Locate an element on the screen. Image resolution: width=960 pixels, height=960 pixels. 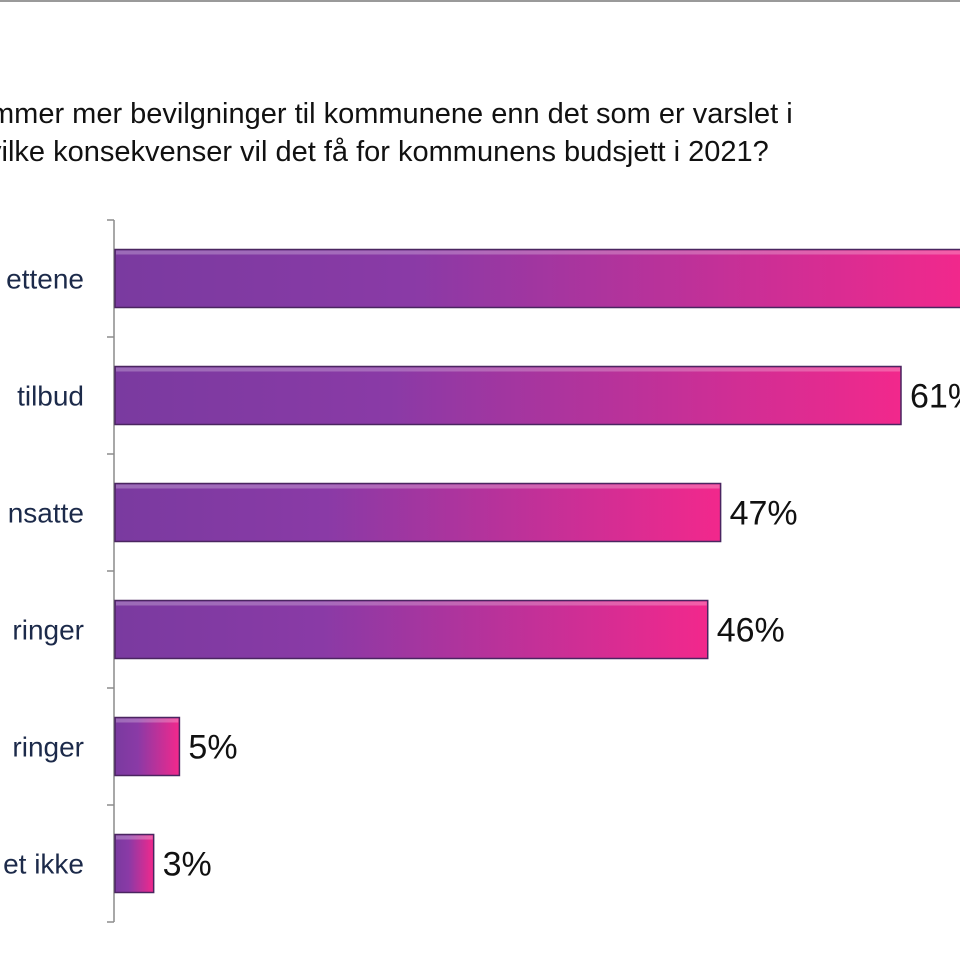
value-label: 3% is located at coordinates (187, 865).